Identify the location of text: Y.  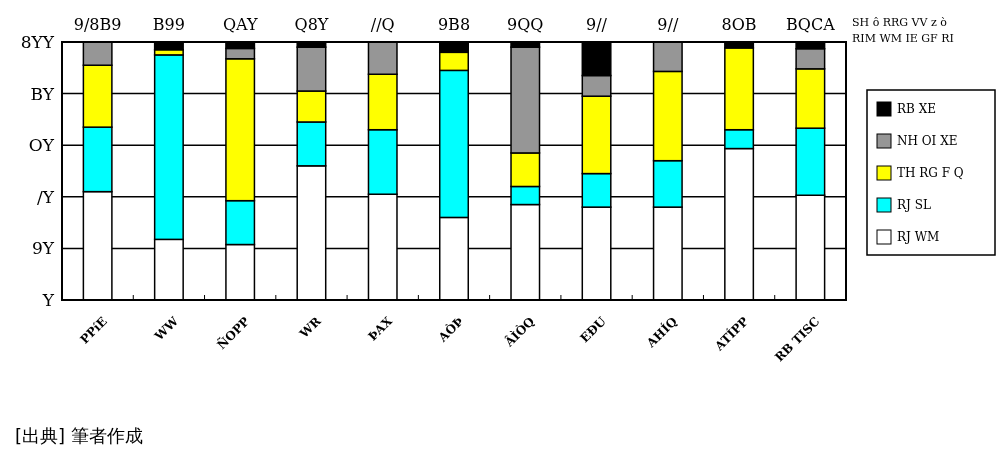
(48, 299).